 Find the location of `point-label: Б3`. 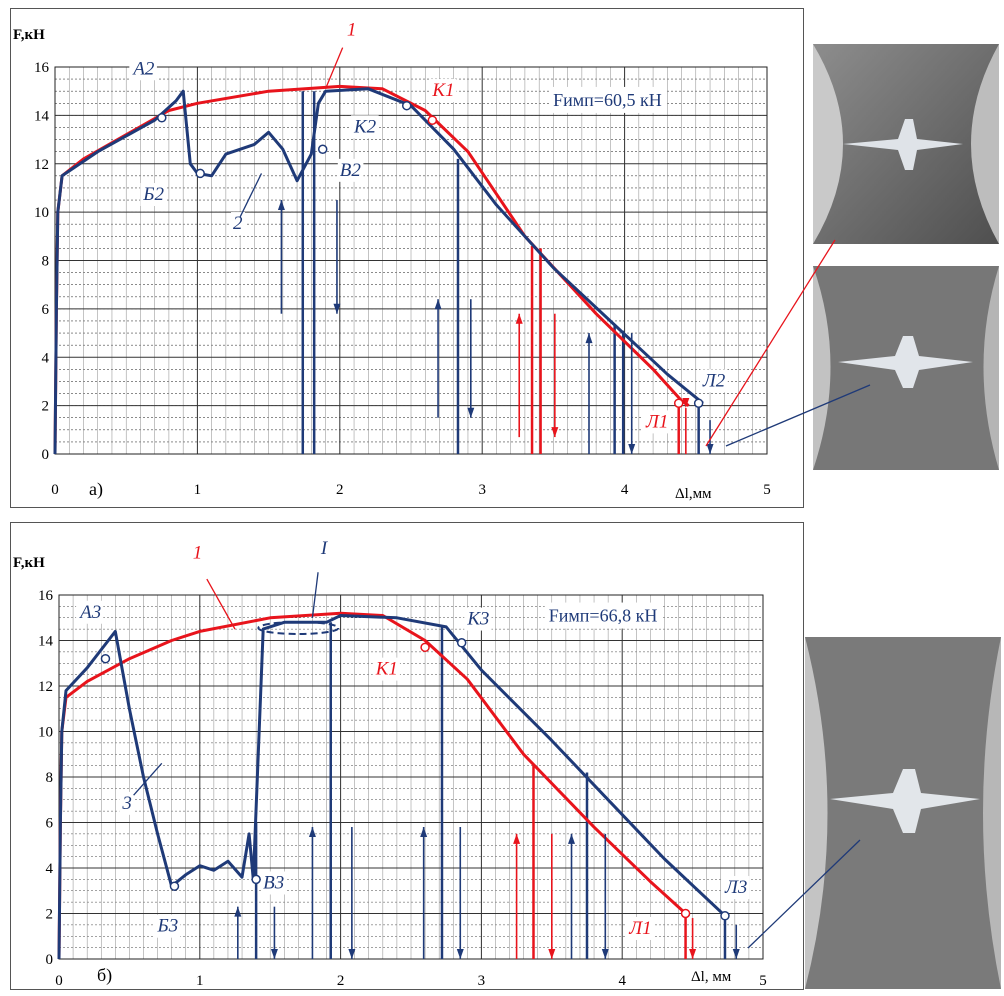

point-label: Б3 is located at coordinates (168, 926).